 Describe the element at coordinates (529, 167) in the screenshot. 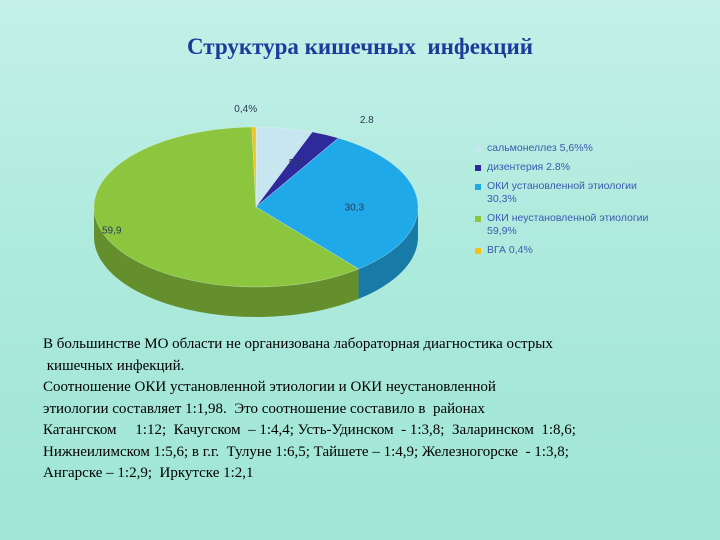

I see `legend-label: дизентерия 2.8%` at that location.